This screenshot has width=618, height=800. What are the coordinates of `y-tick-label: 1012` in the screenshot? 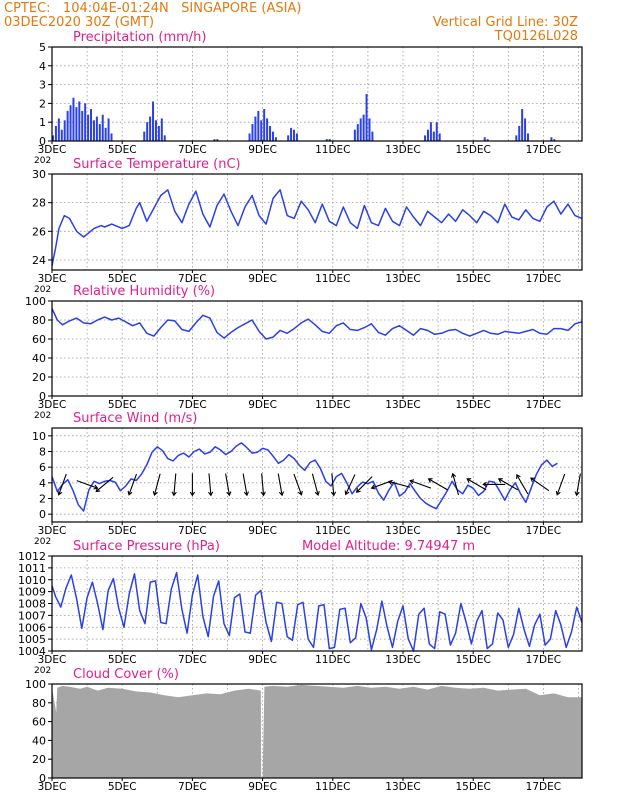 It's located at (32, 556).